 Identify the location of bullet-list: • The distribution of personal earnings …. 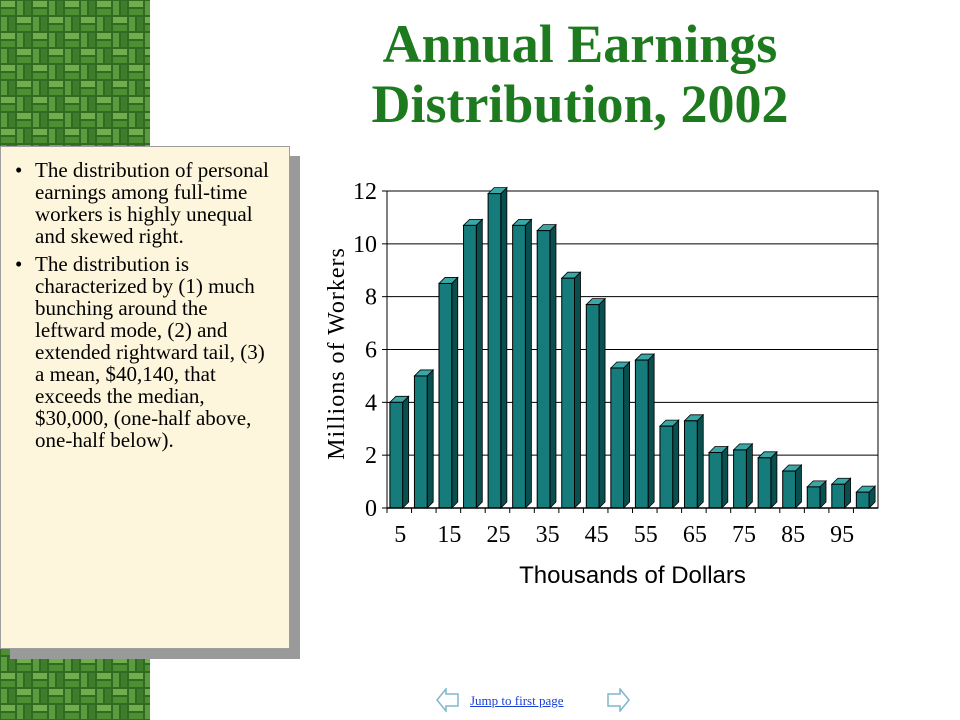
(145, 299).